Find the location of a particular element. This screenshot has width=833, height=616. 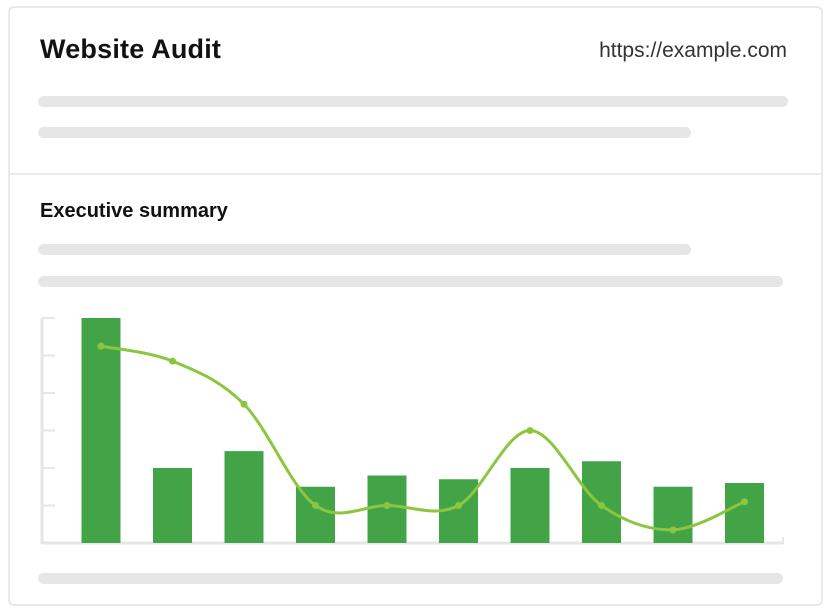

section-divider is located at coordinates (416, 174).